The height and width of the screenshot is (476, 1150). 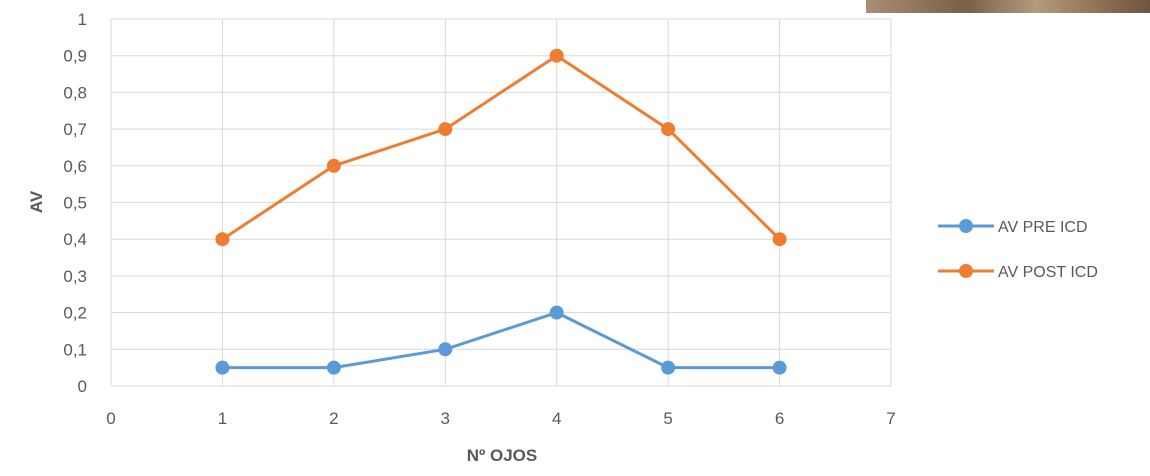 I want to click on legend-label: AV POST ICD, so click(x=1048, y=272).